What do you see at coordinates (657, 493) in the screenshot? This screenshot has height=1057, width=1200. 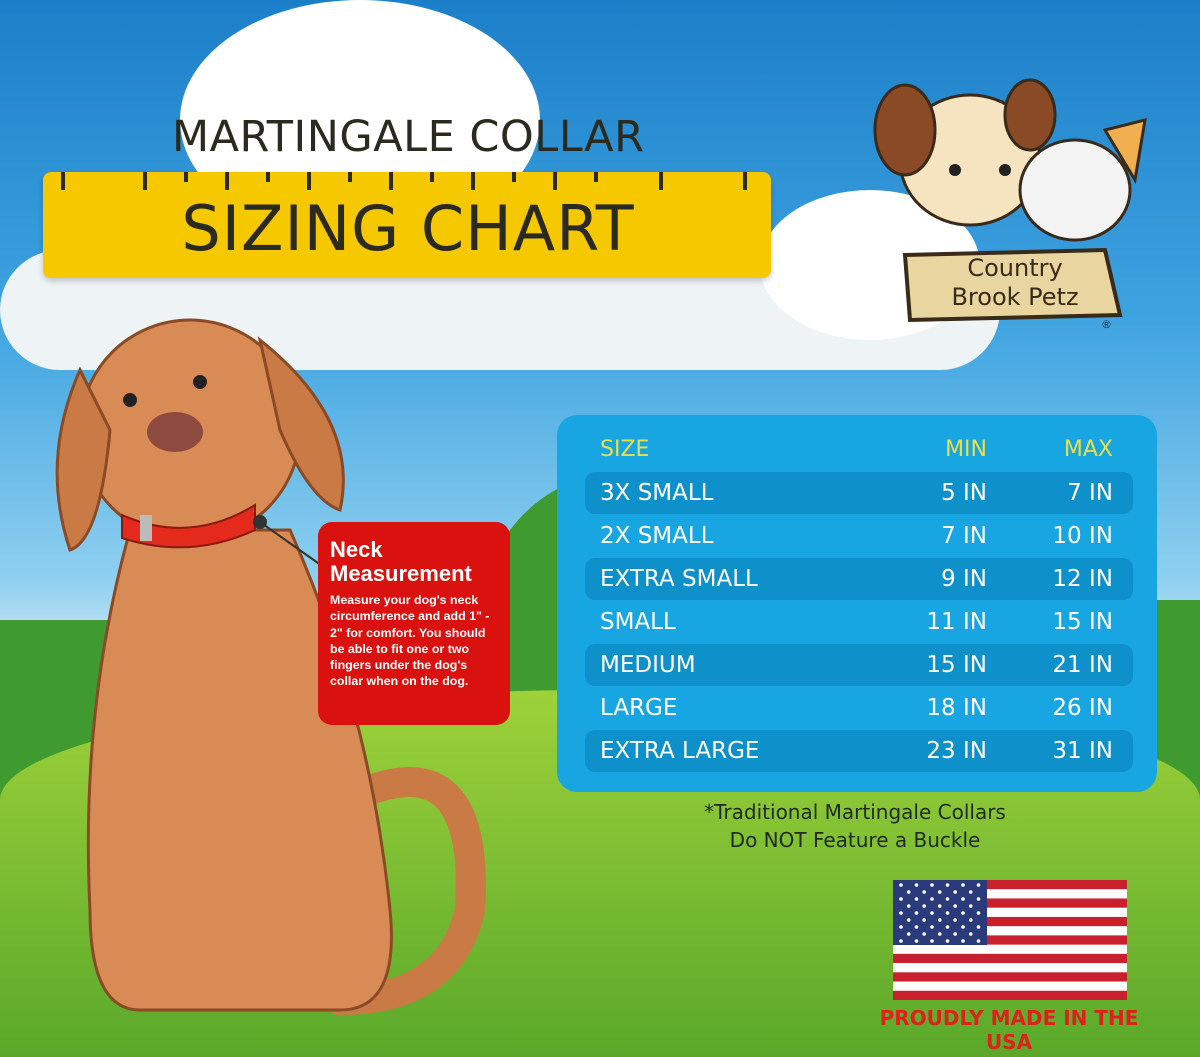 I see `size-cell: 3X SMALL` at bounding box center [657, 493].